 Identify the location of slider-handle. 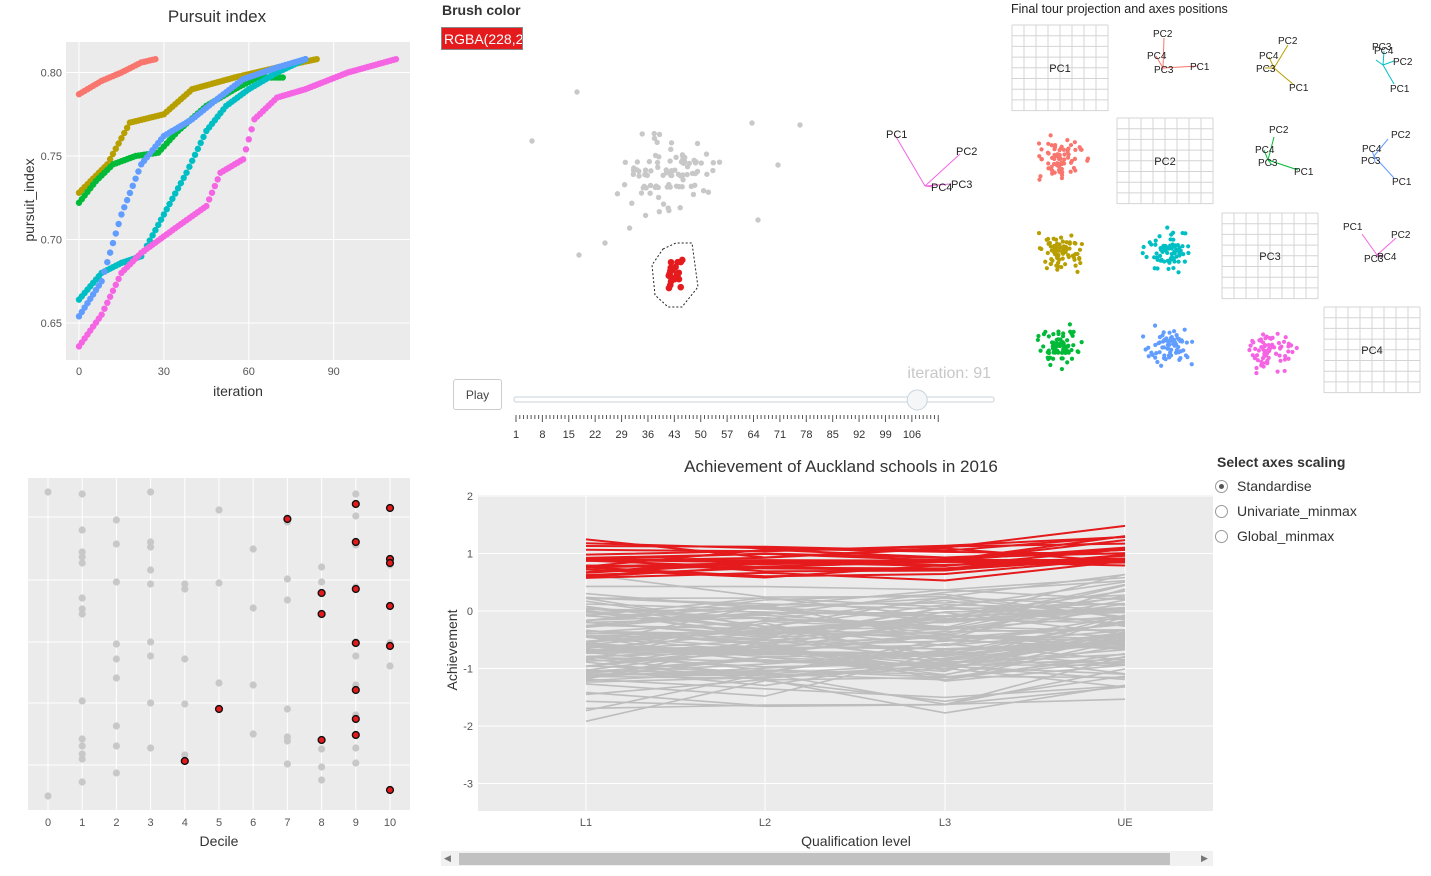
(917, 400).